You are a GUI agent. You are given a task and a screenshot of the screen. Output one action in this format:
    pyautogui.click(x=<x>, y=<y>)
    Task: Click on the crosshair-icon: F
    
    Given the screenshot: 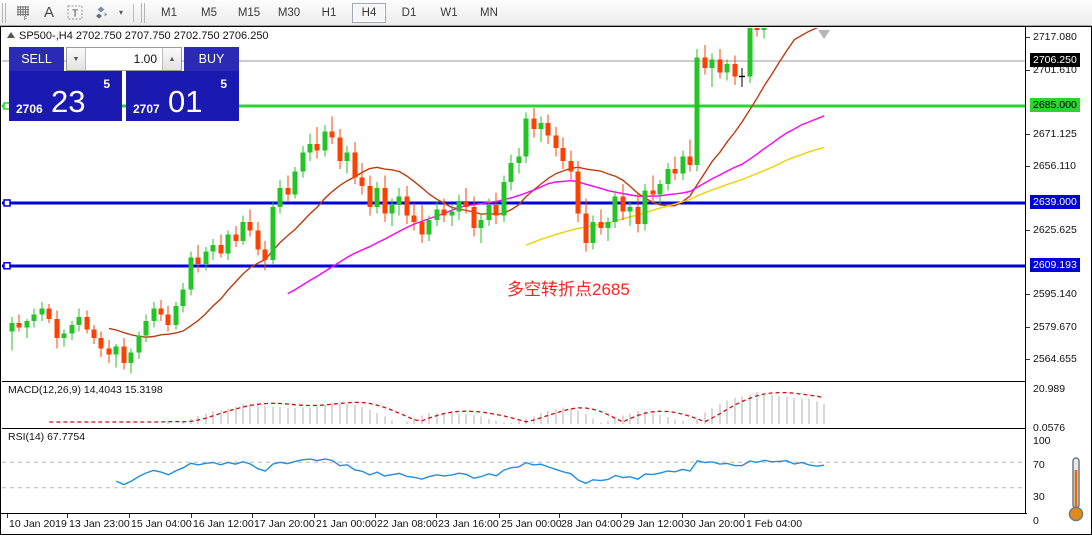 What is the action you would take?
    pyautogui.click(x=23, y=13)
    